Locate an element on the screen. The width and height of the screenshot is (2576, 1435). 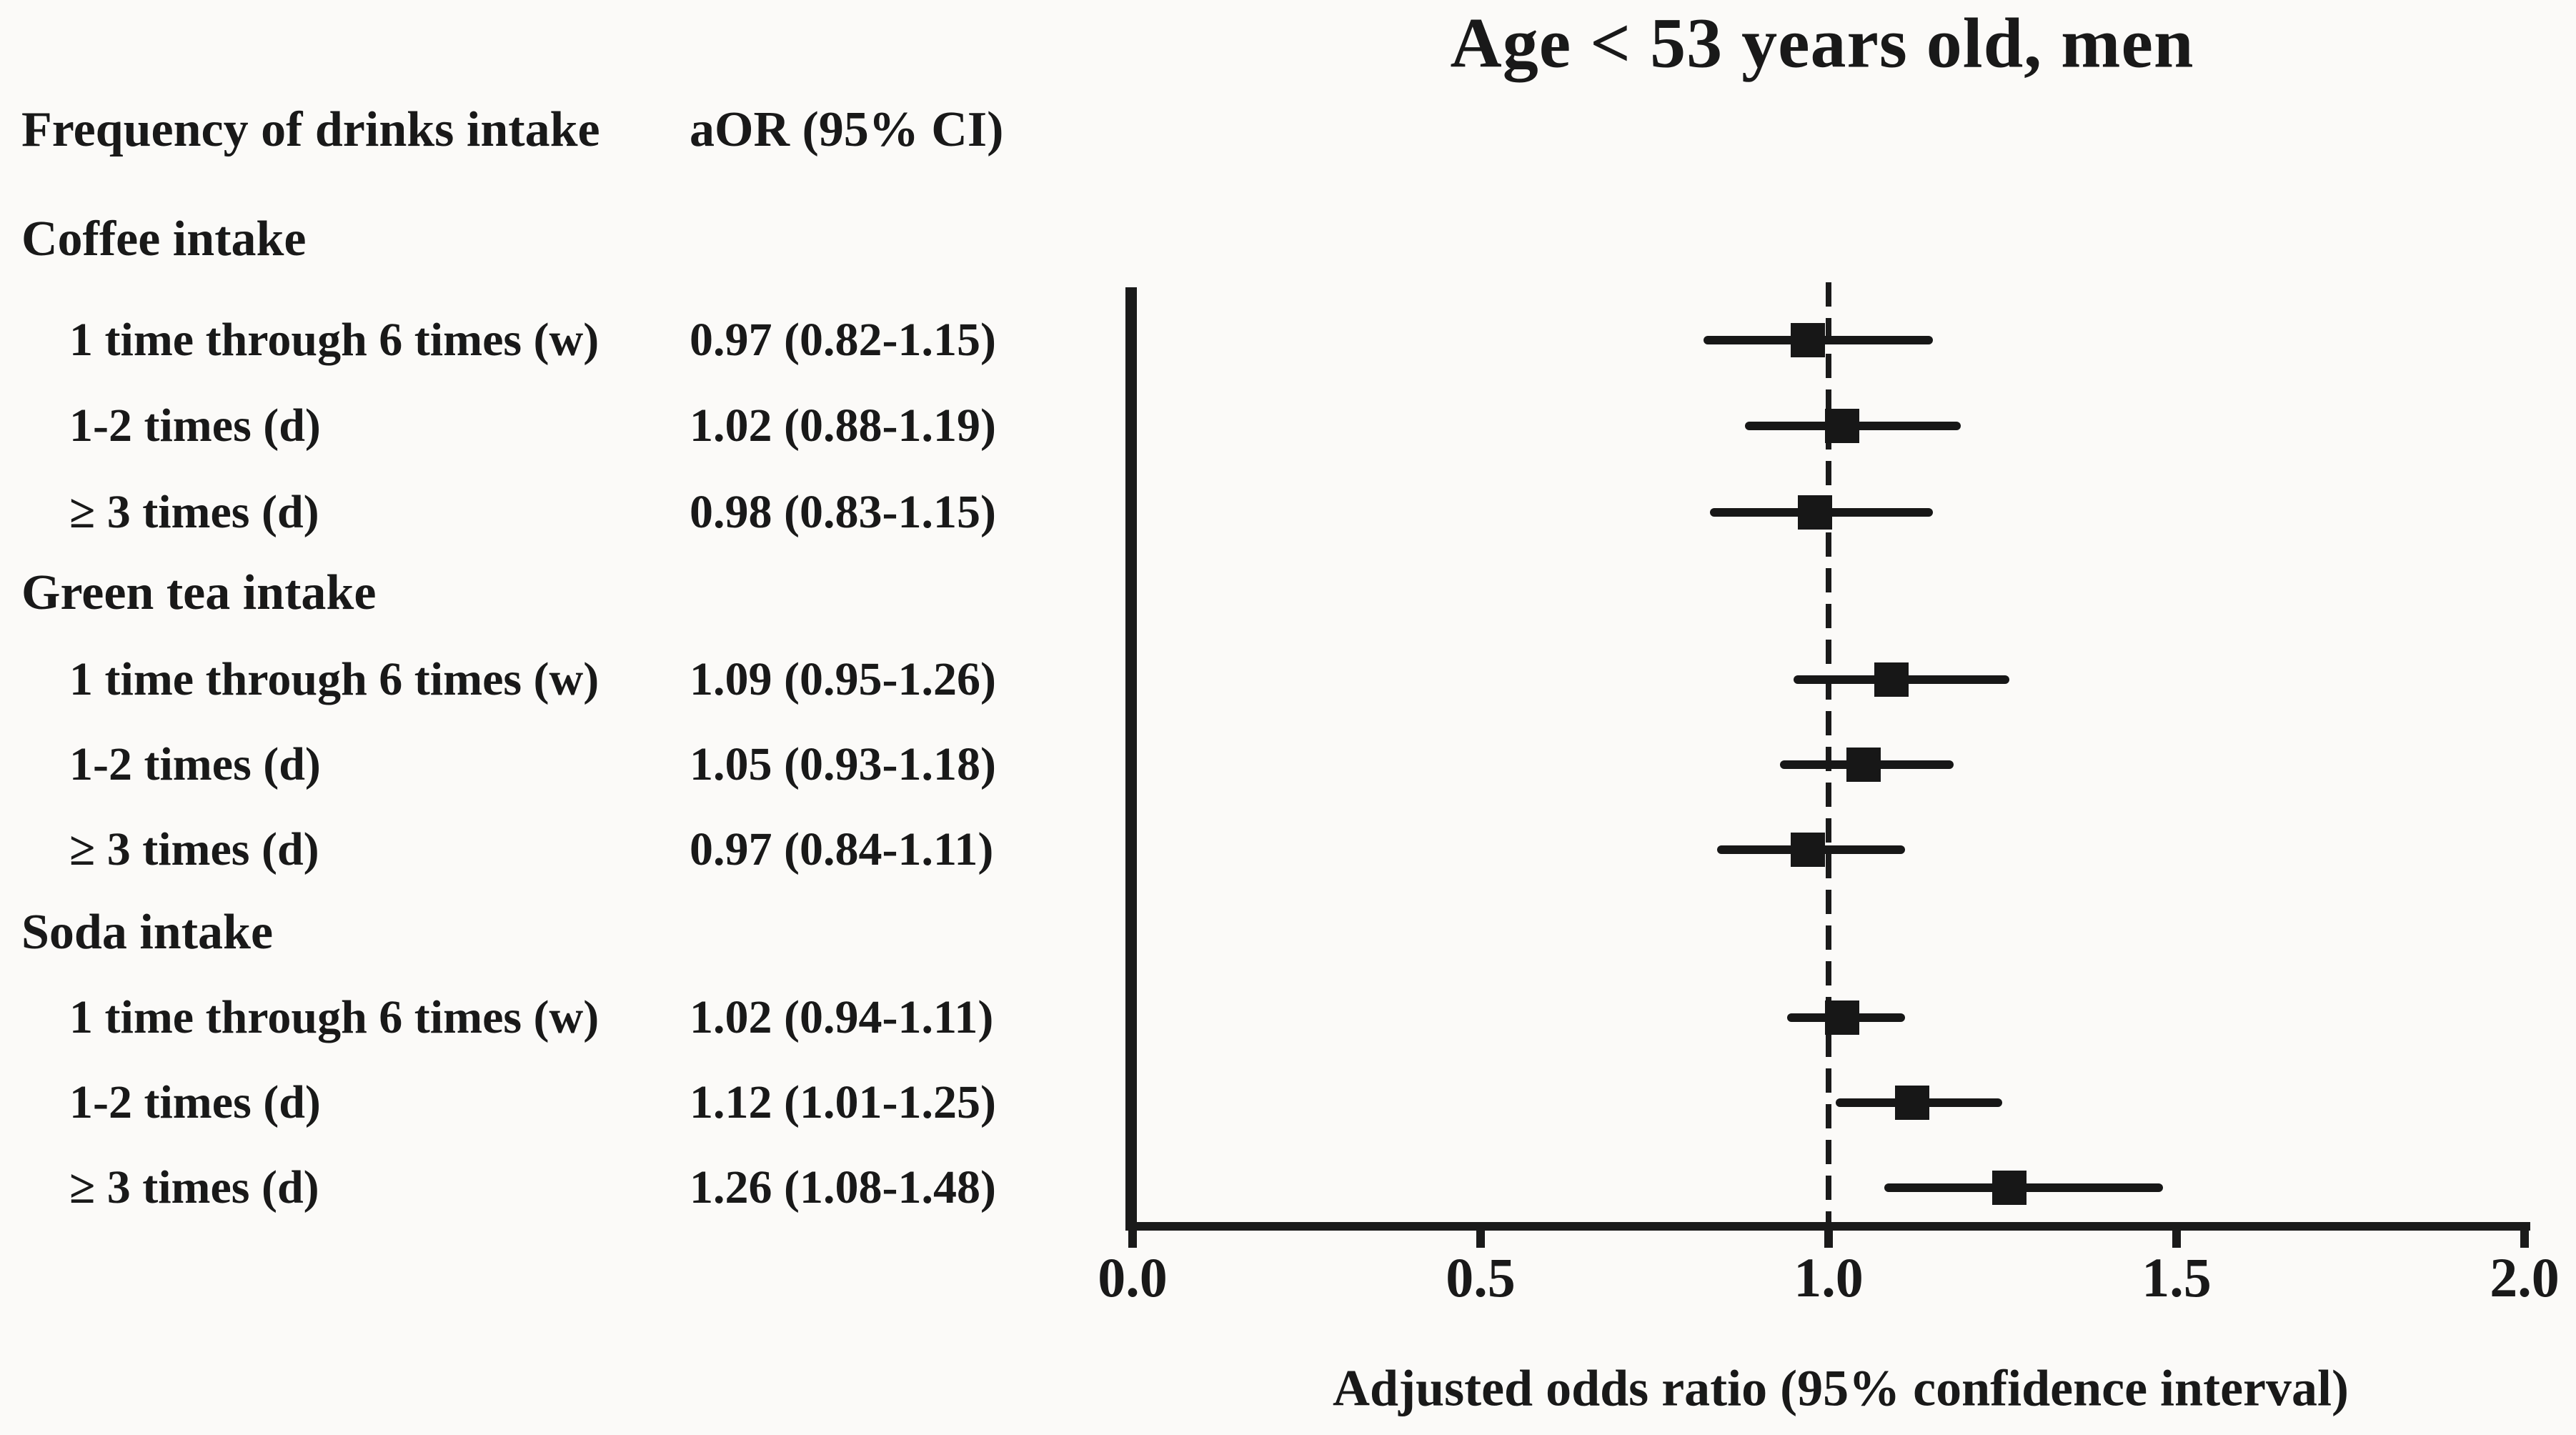
reference-line-1.0 is located at coordinates (1828, 752).